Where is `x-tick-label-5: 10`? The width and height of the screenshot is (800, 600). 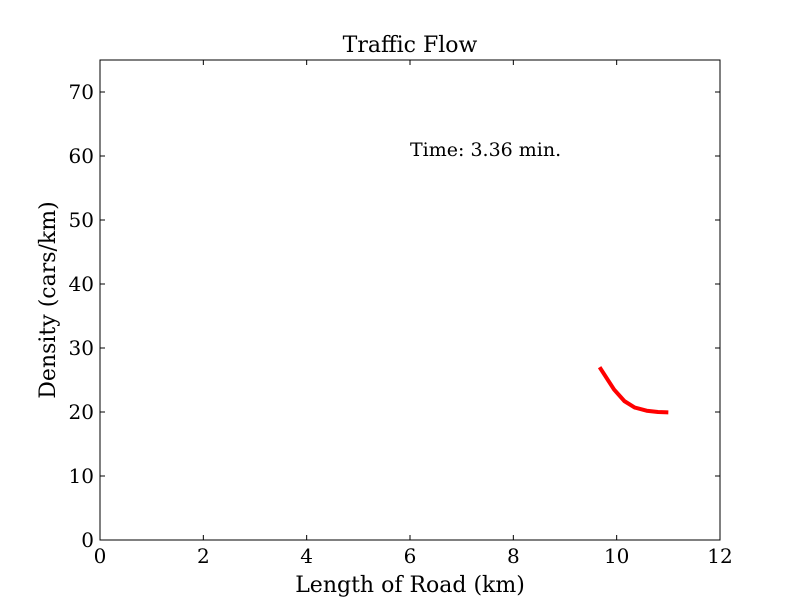 x-tick-label-5: 10 is located at coordinates (616, 556).